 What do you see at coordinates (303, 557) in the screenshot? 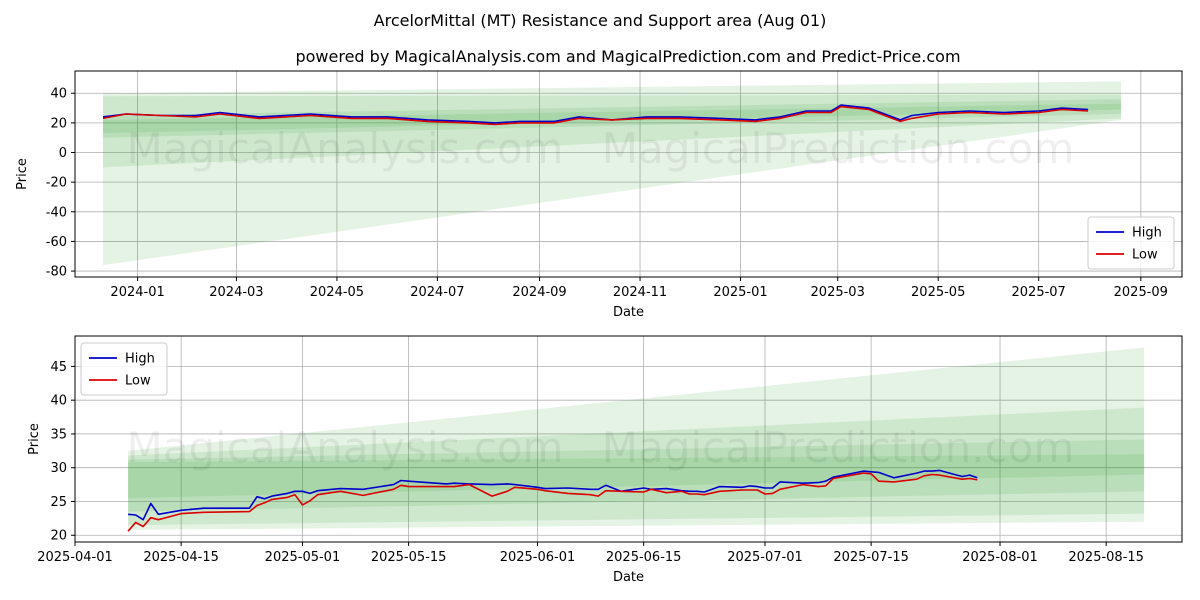
I see `x-tick-label: 2025-05-01` at bounding box center [303, 557].